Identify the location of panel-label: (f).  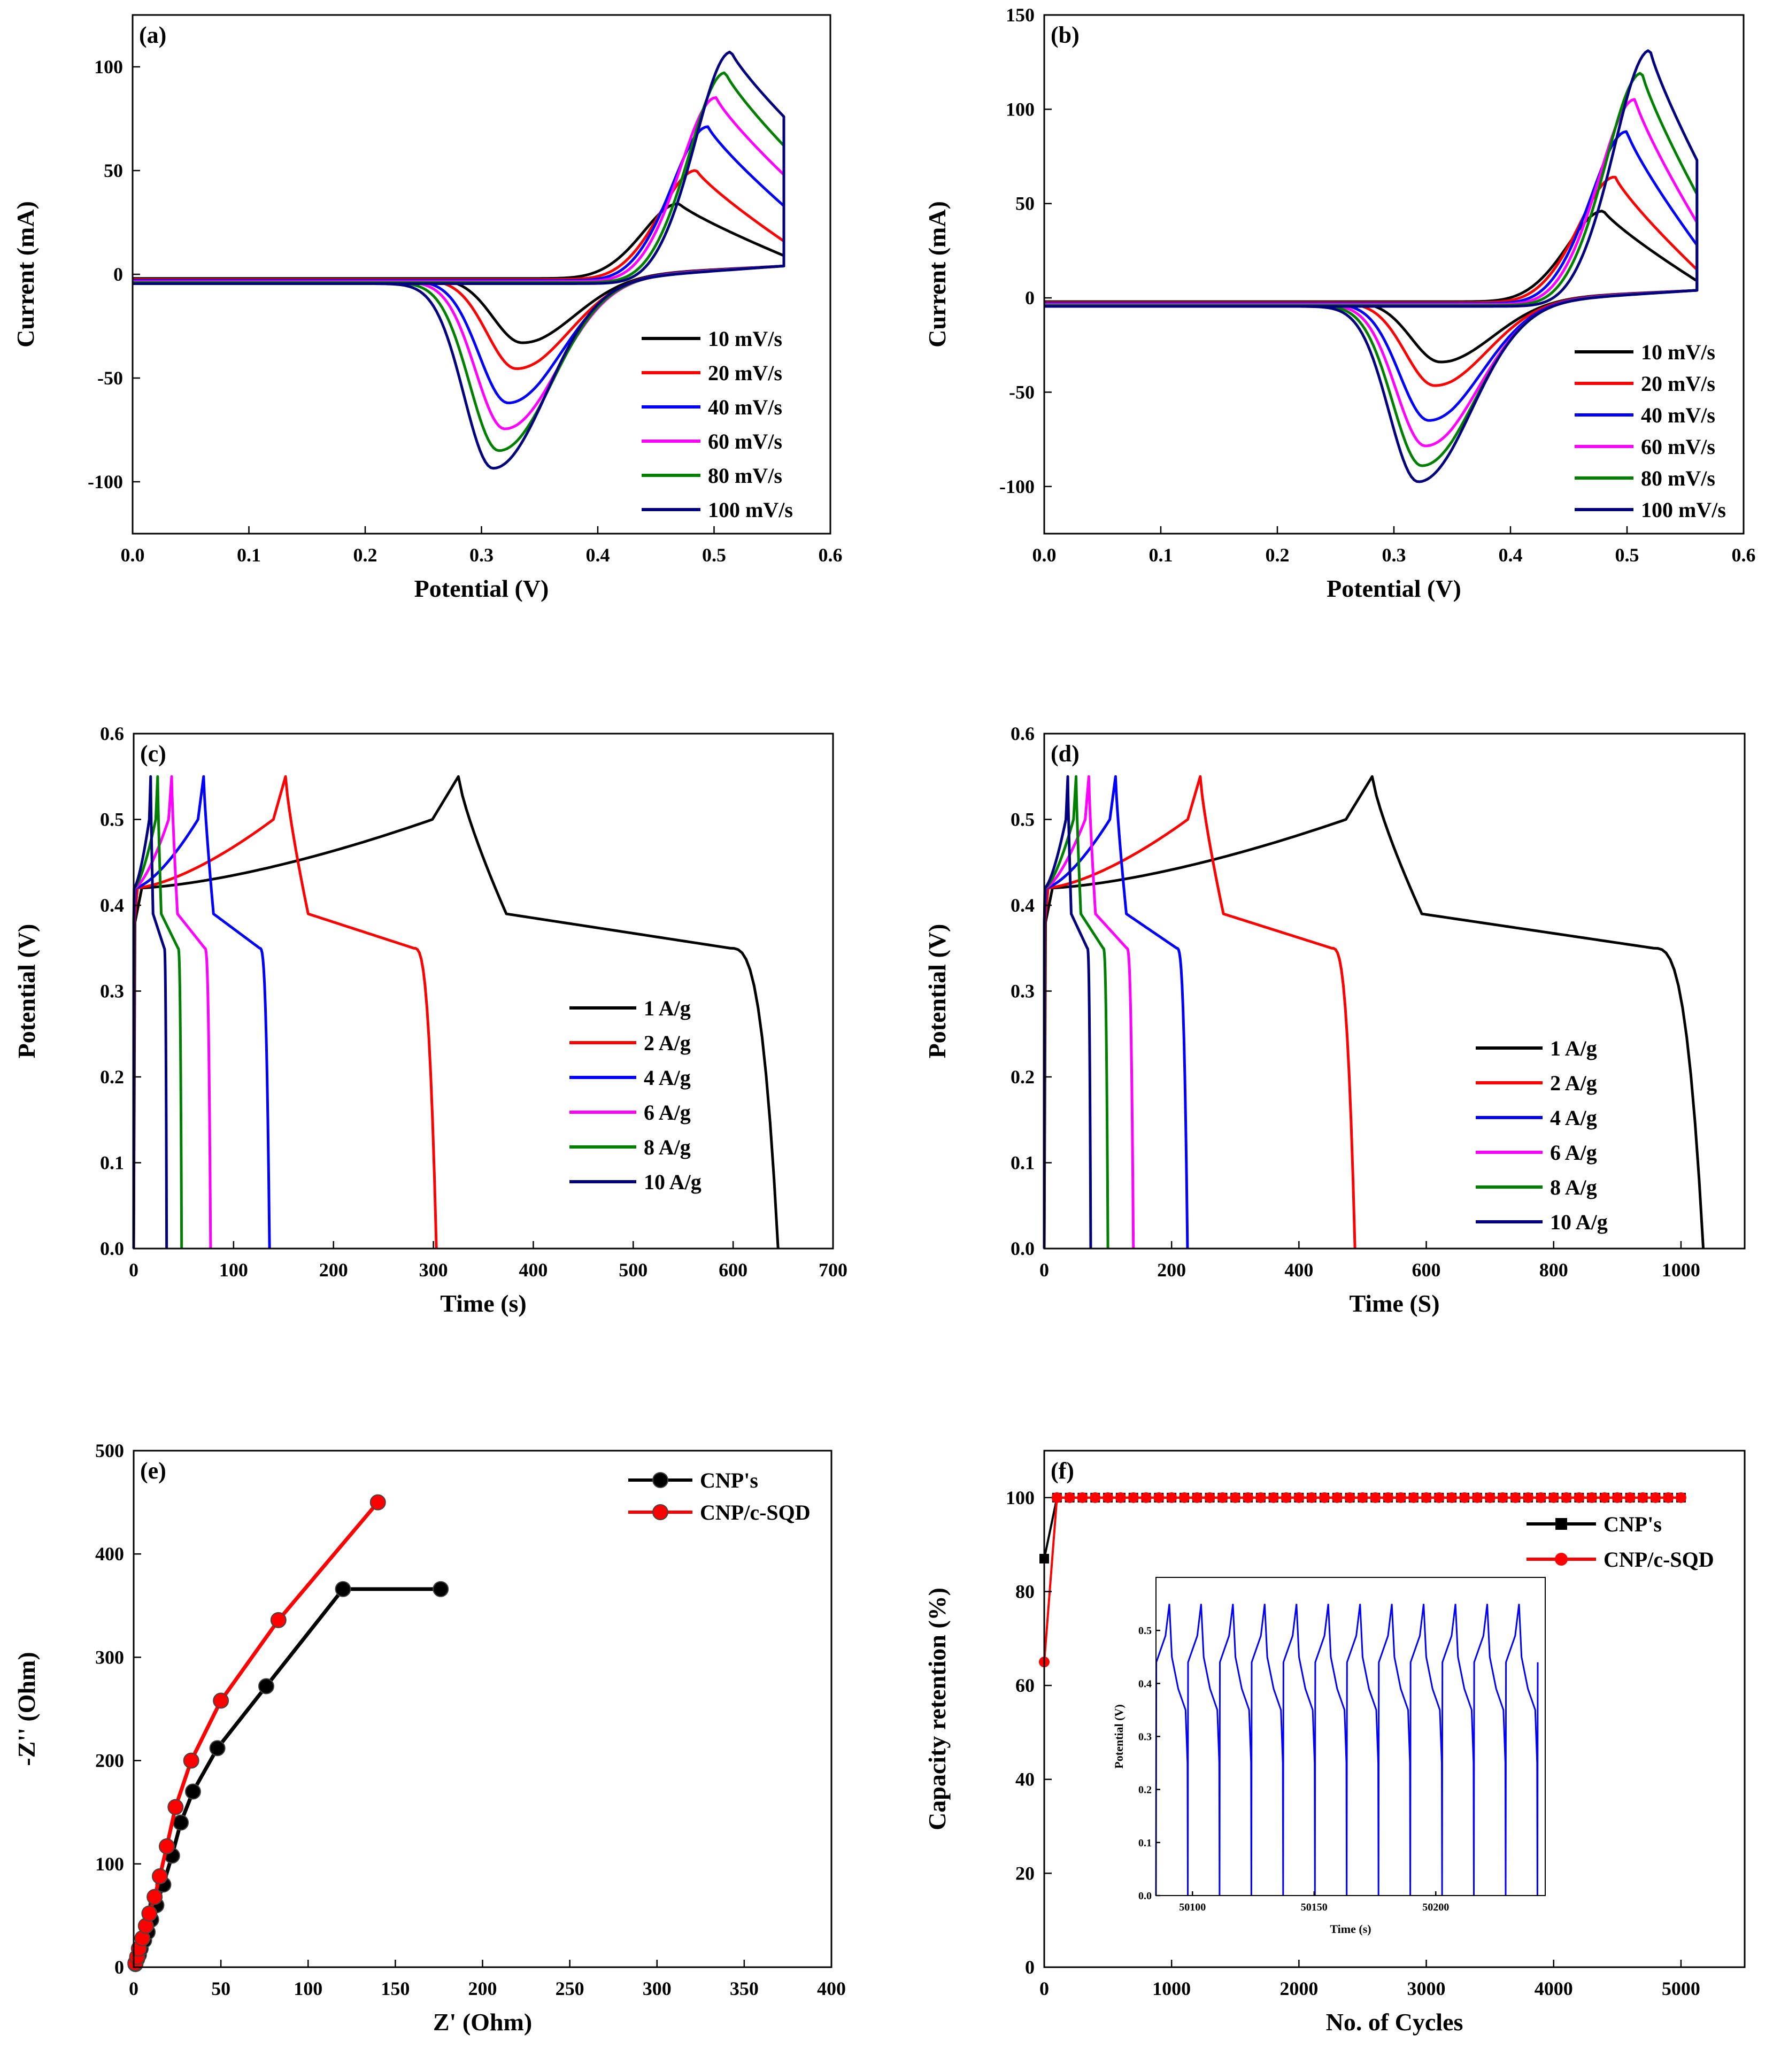
(1063, 1471).